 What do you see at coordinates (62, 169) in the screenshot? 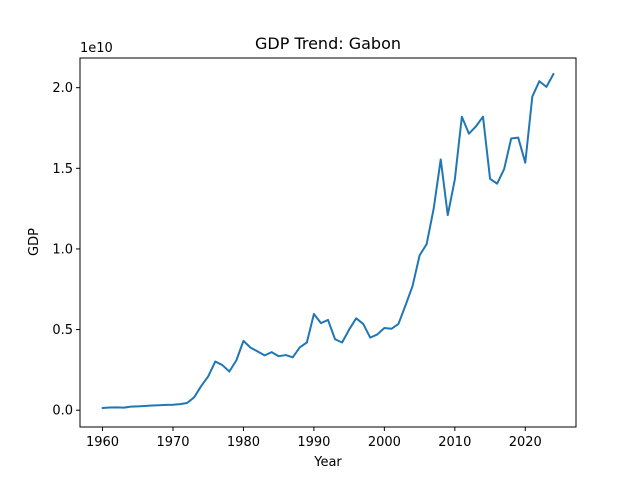
I see `y-tick-label: 1.5` at bounding box center [62, 169].